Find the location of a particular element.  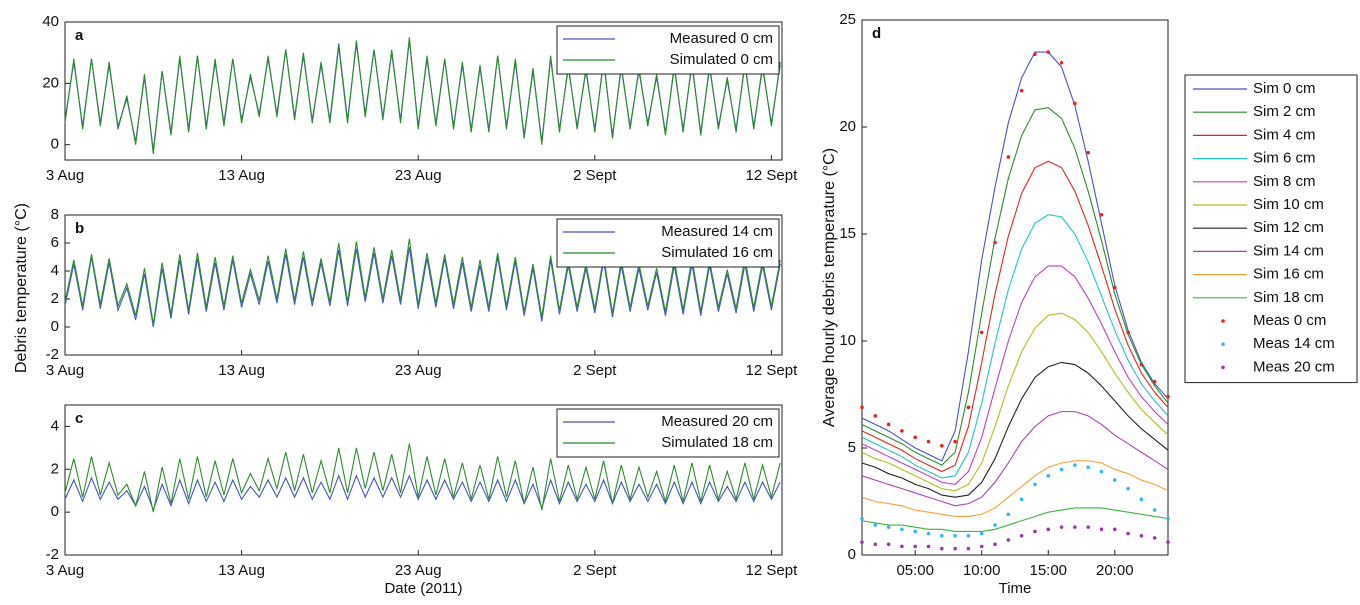

legend-label: Simulated 18 cm is located at coordinates (717, 442).